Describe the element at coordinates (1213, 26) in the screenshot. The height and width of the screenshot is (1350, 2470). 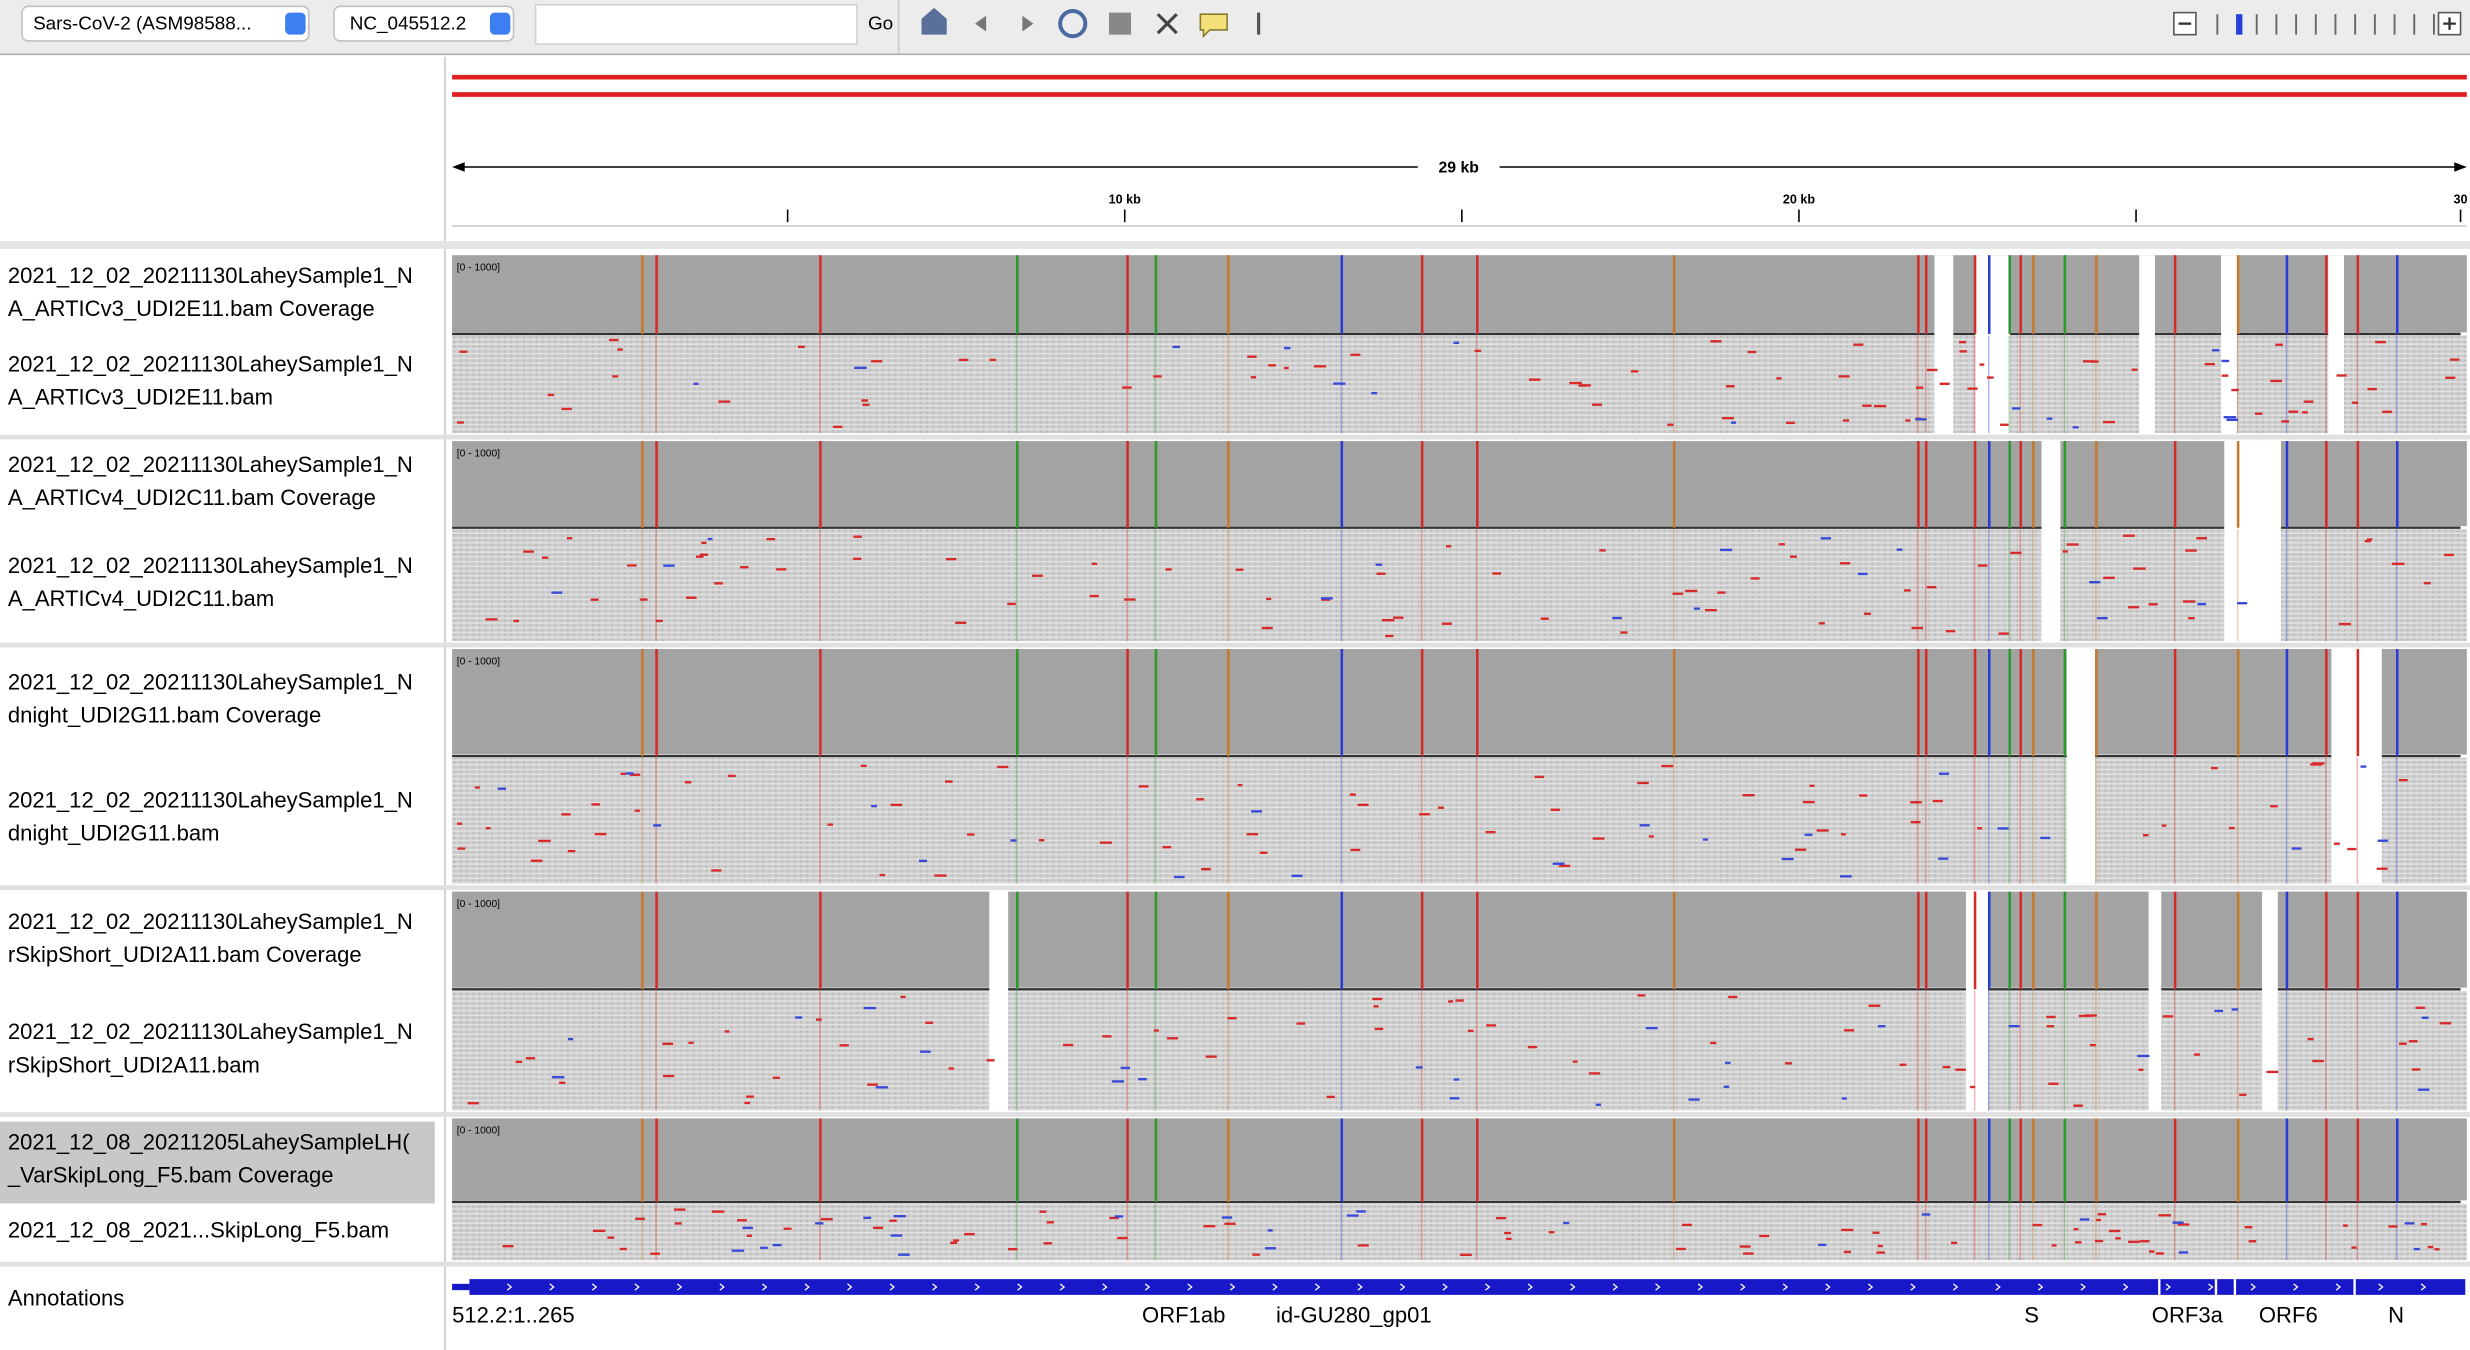
I see `popup-button` at that location.